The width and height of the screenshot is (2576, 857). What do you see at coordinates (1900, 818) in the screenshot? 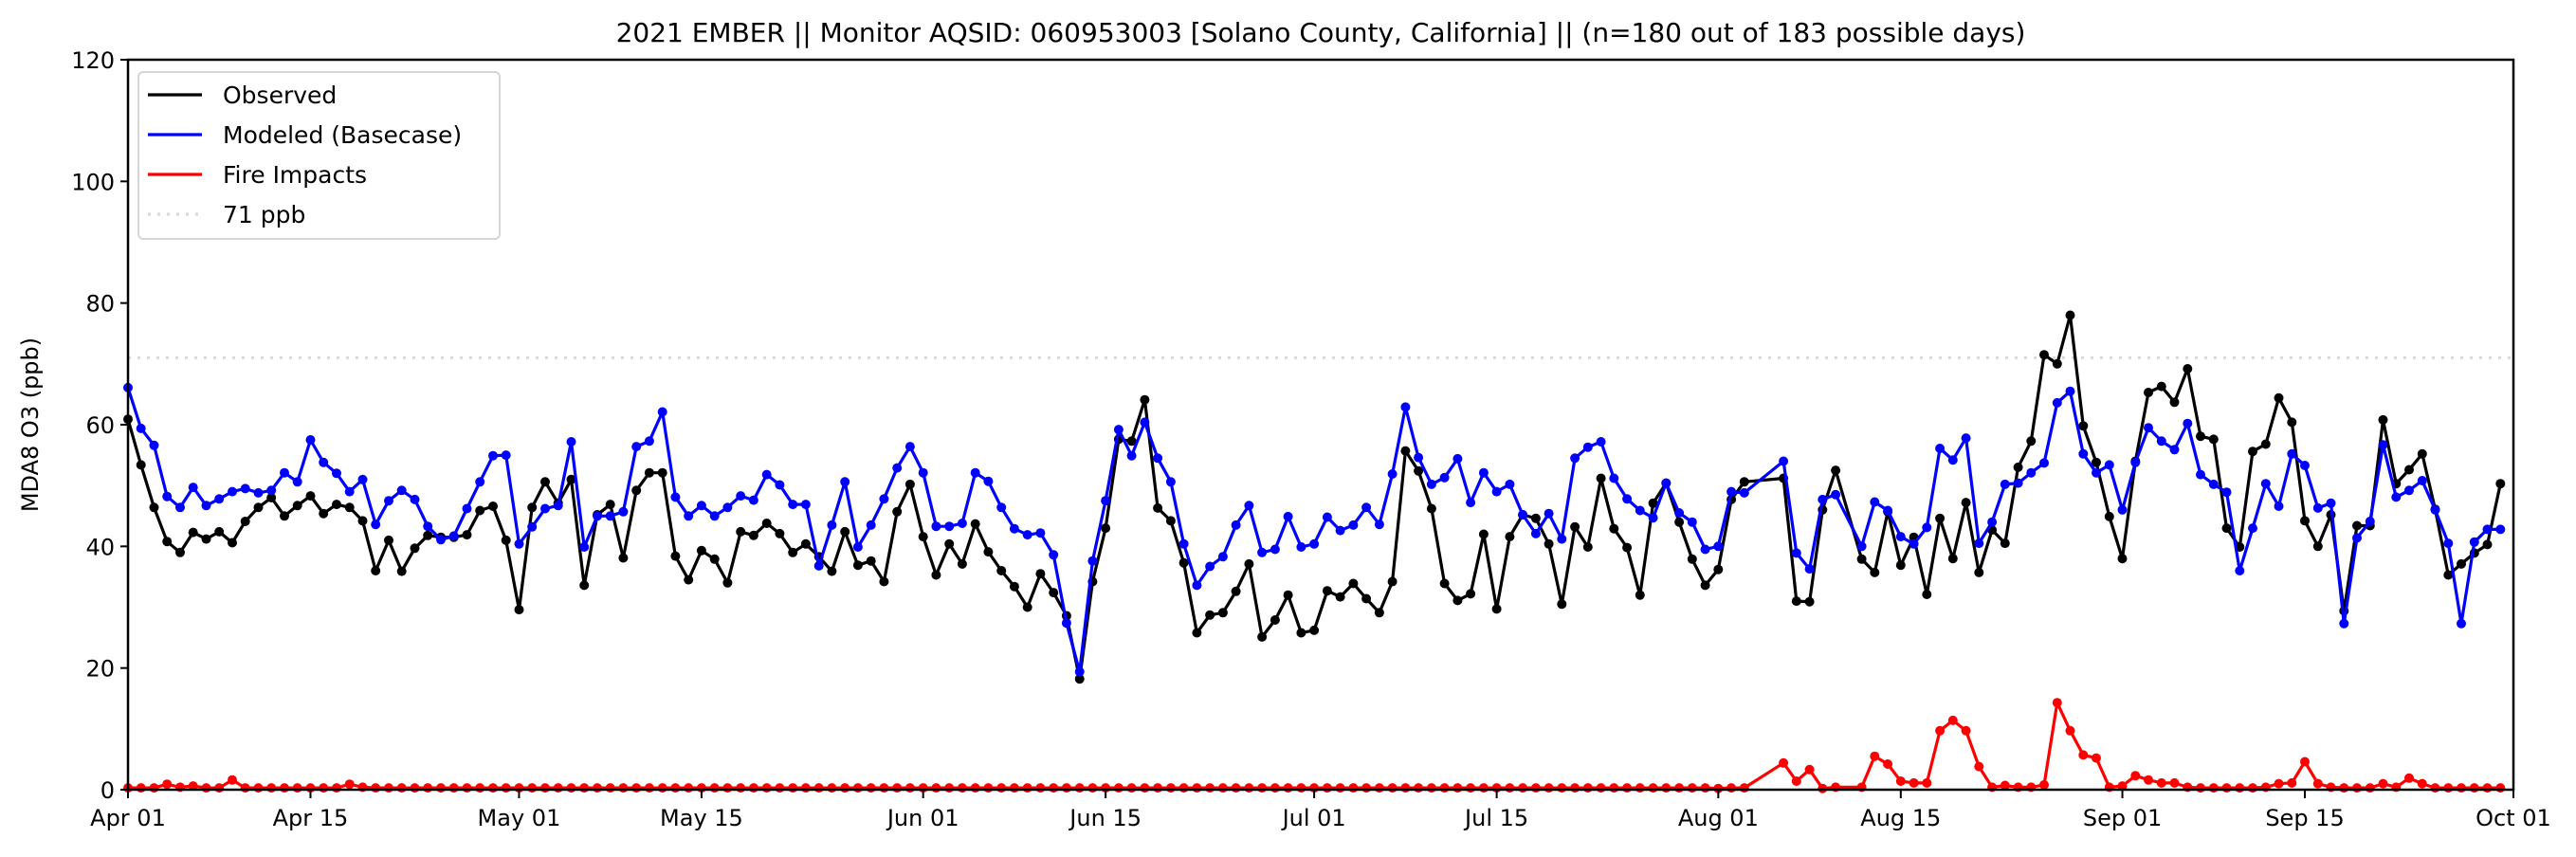
I see `x-tick-label: Aug 15` at bounding box center [1900, 818].